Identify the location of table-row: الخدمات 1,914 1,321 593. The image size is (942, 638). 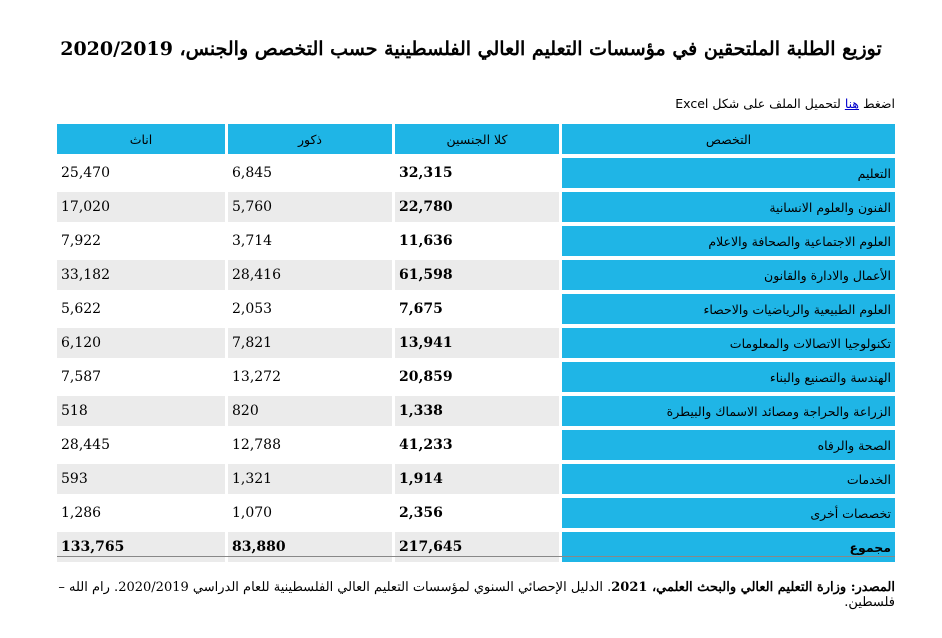
(476, 479).